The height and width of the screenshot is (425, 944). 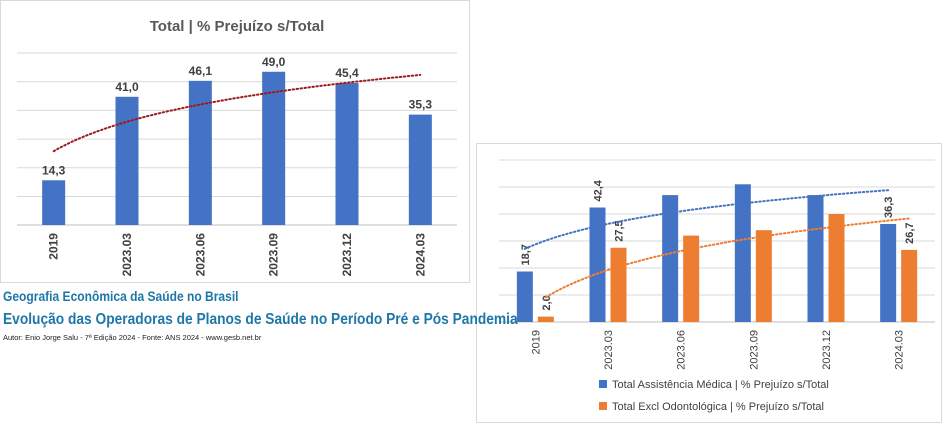 I want to click on data-label: 26,7, so click(x=910, y=232).